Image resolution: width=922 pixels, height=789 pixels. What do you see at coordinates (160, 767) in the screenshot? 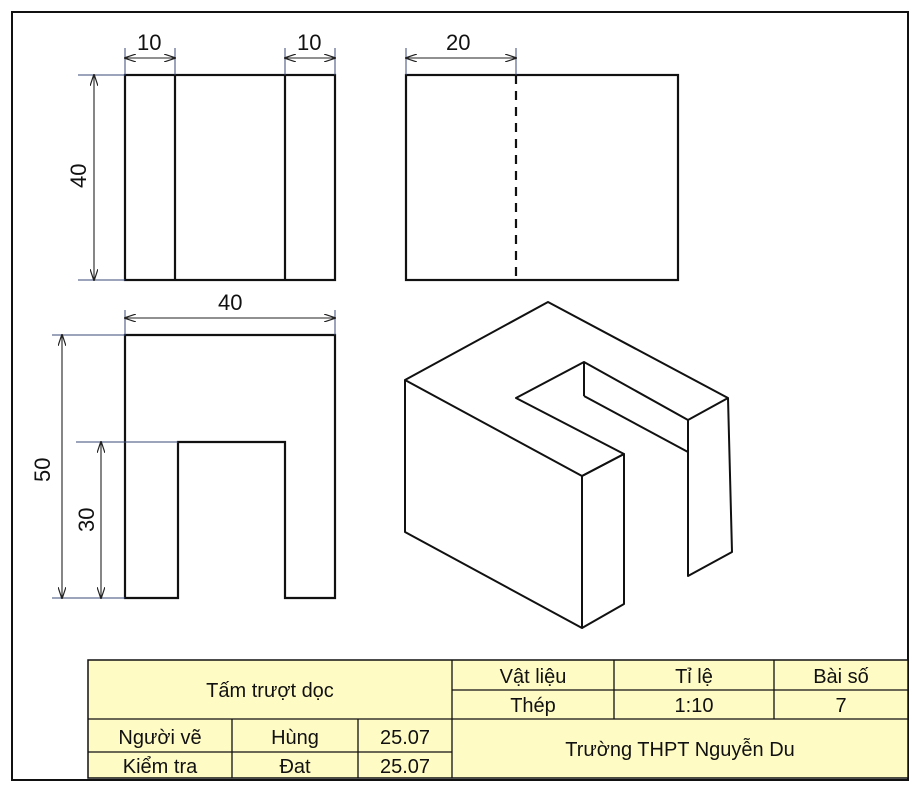
I see `checked-by-label: Kiểm tra` at bounding box center [160, 767].